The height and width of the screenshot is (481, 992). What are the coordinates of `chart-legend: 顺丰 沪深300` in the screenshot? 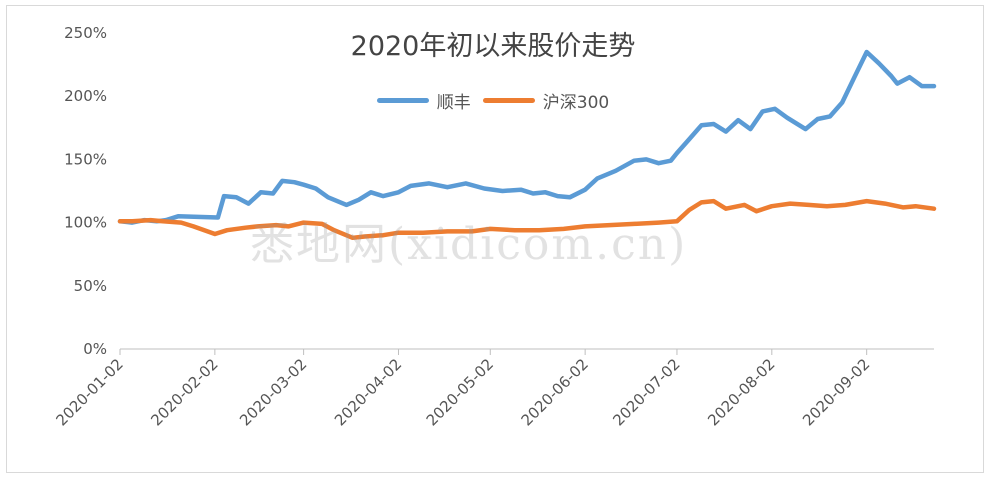 It's located at (493, 100).